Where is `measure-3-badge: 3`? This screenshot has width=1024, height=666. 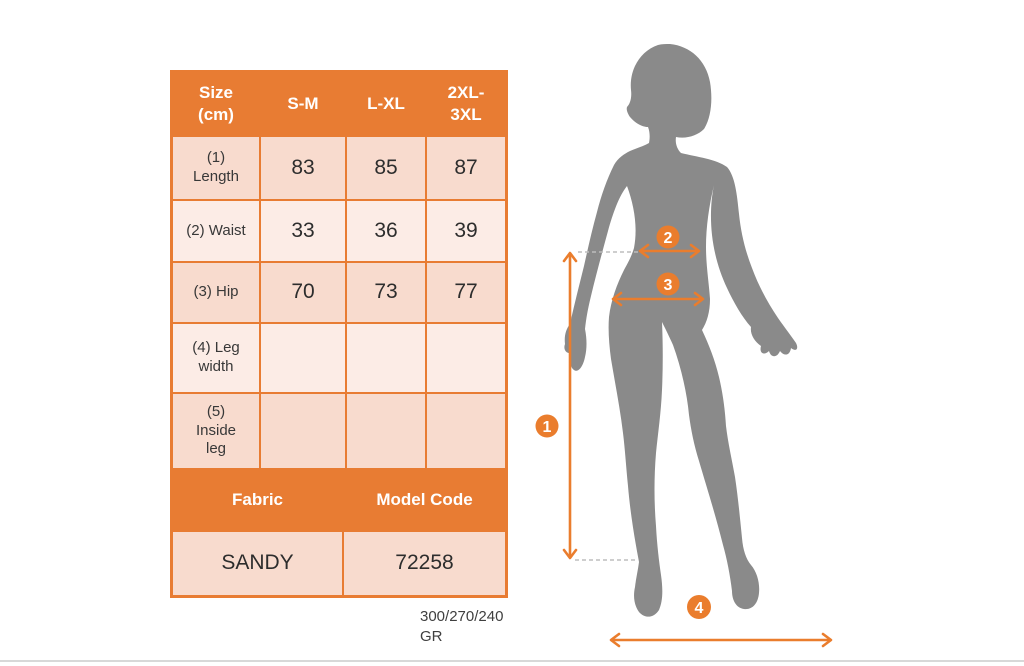
measure-3-badge: 3 is located at coordinates (668, 284).